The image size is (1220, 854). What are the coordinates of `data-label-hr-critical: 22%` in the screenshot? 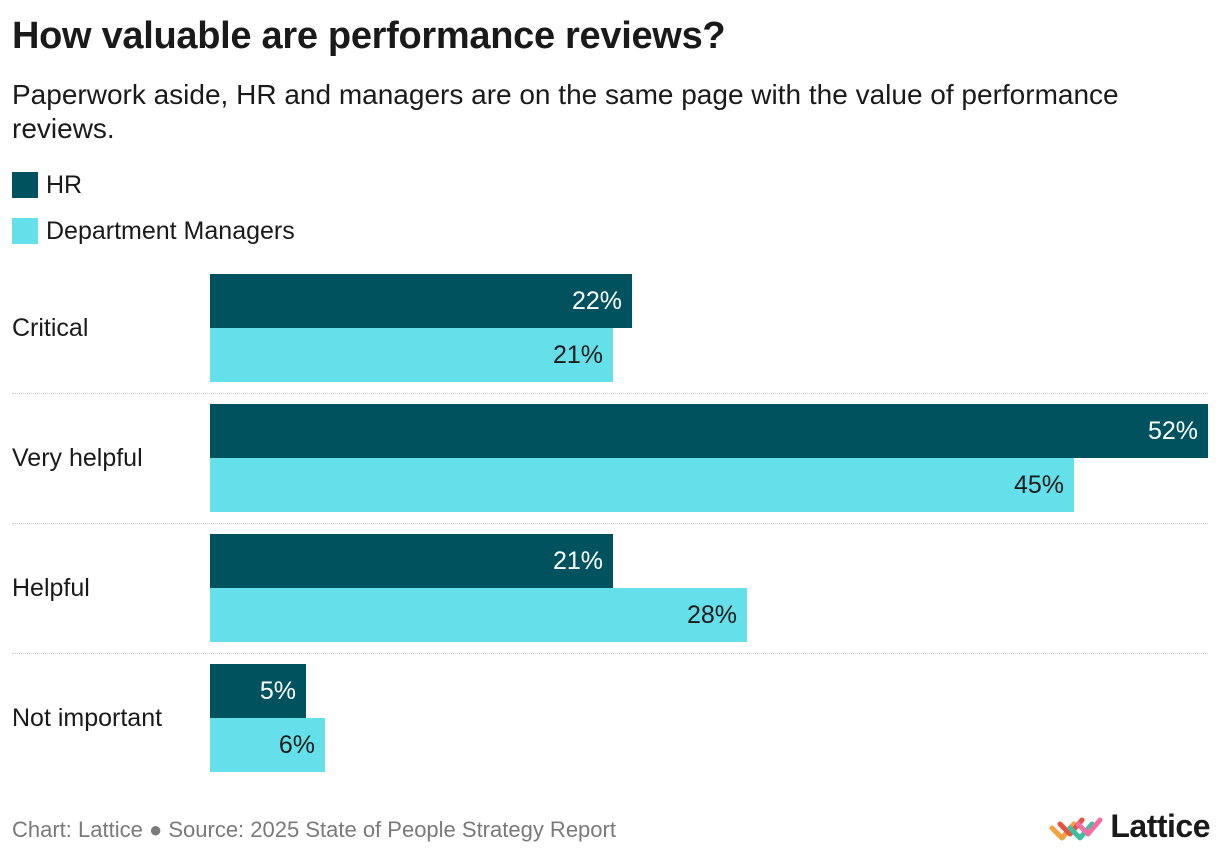 It's located at (596, 301).